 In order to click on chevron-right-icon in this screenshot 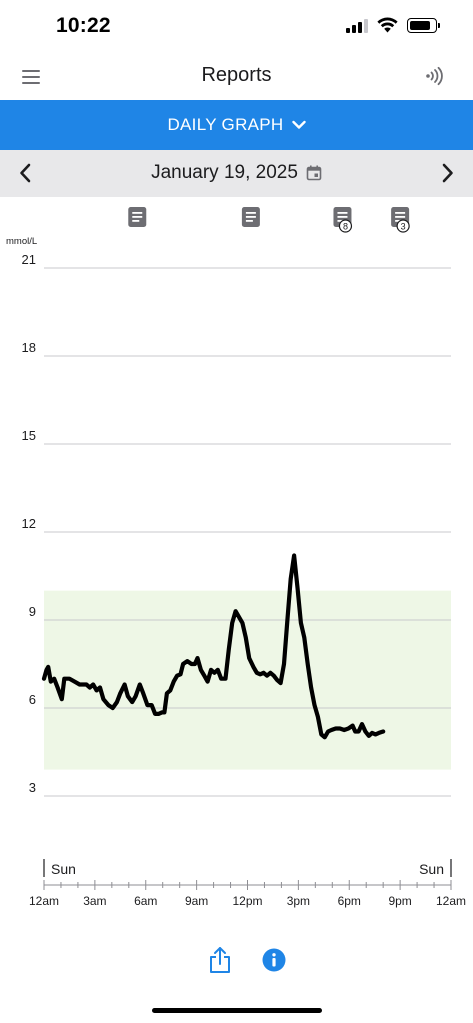, I will do `click(447, 173)`.